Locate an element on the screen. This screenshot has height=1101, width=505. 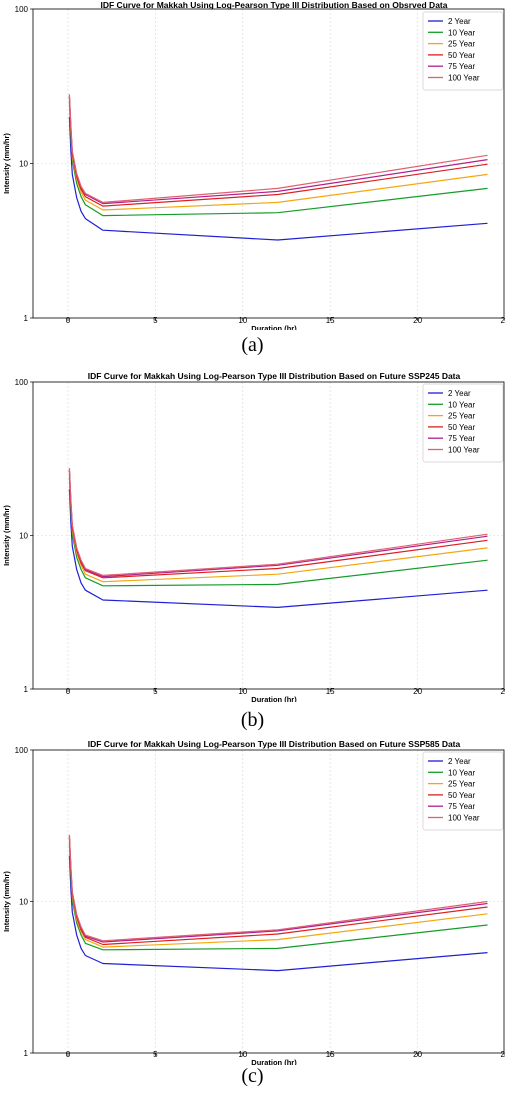
chart-caption-b: (b) is located at coordinates (252, 720).